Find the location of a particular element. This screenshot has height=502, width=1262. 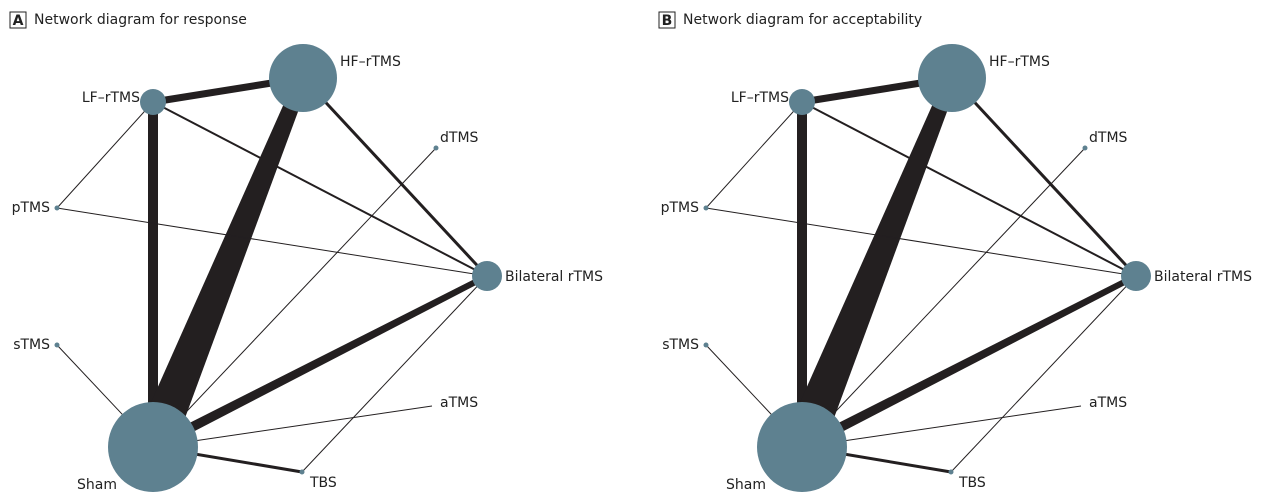

panel-title: Network diagram for response is located at coordinates (140, 20).